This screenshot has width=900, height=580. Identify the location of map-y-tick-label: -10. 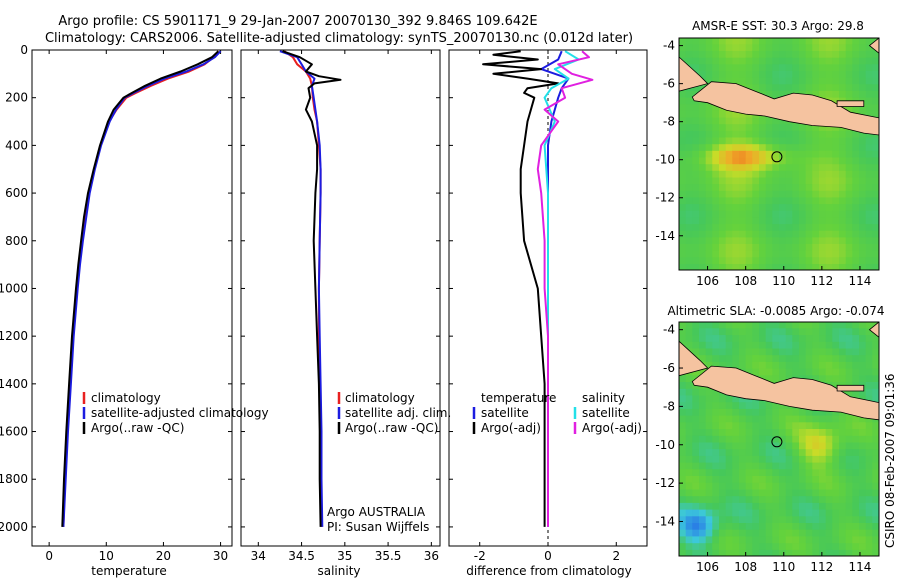
(665, 445).